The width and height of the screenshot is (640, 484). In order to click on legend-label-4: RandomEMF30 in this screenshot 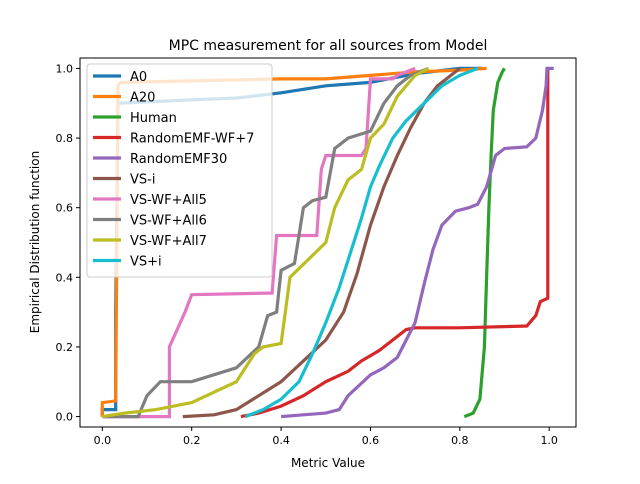, I will do `click(178, 159)`.